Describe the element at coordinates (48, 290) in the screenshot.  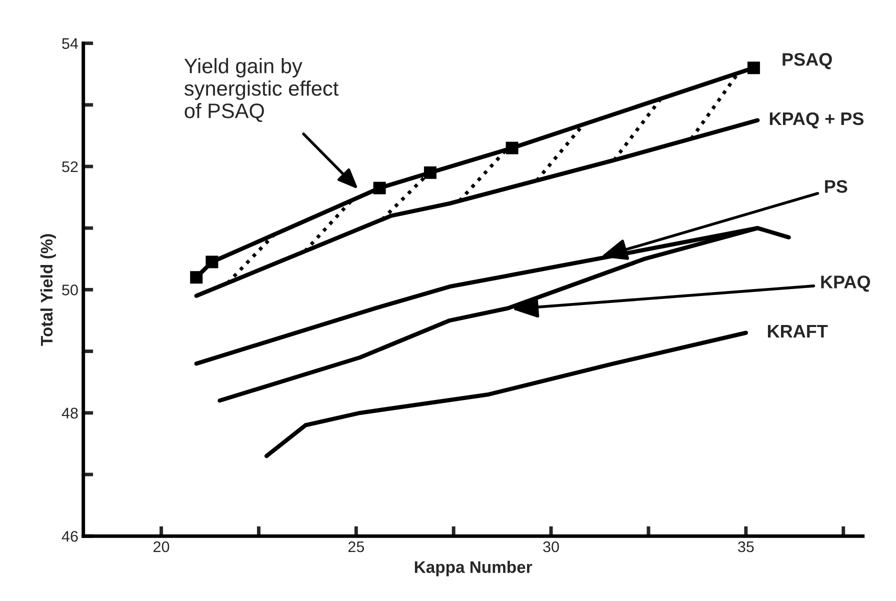
I see `y-axis-title: Total Yield (%)` at that location.